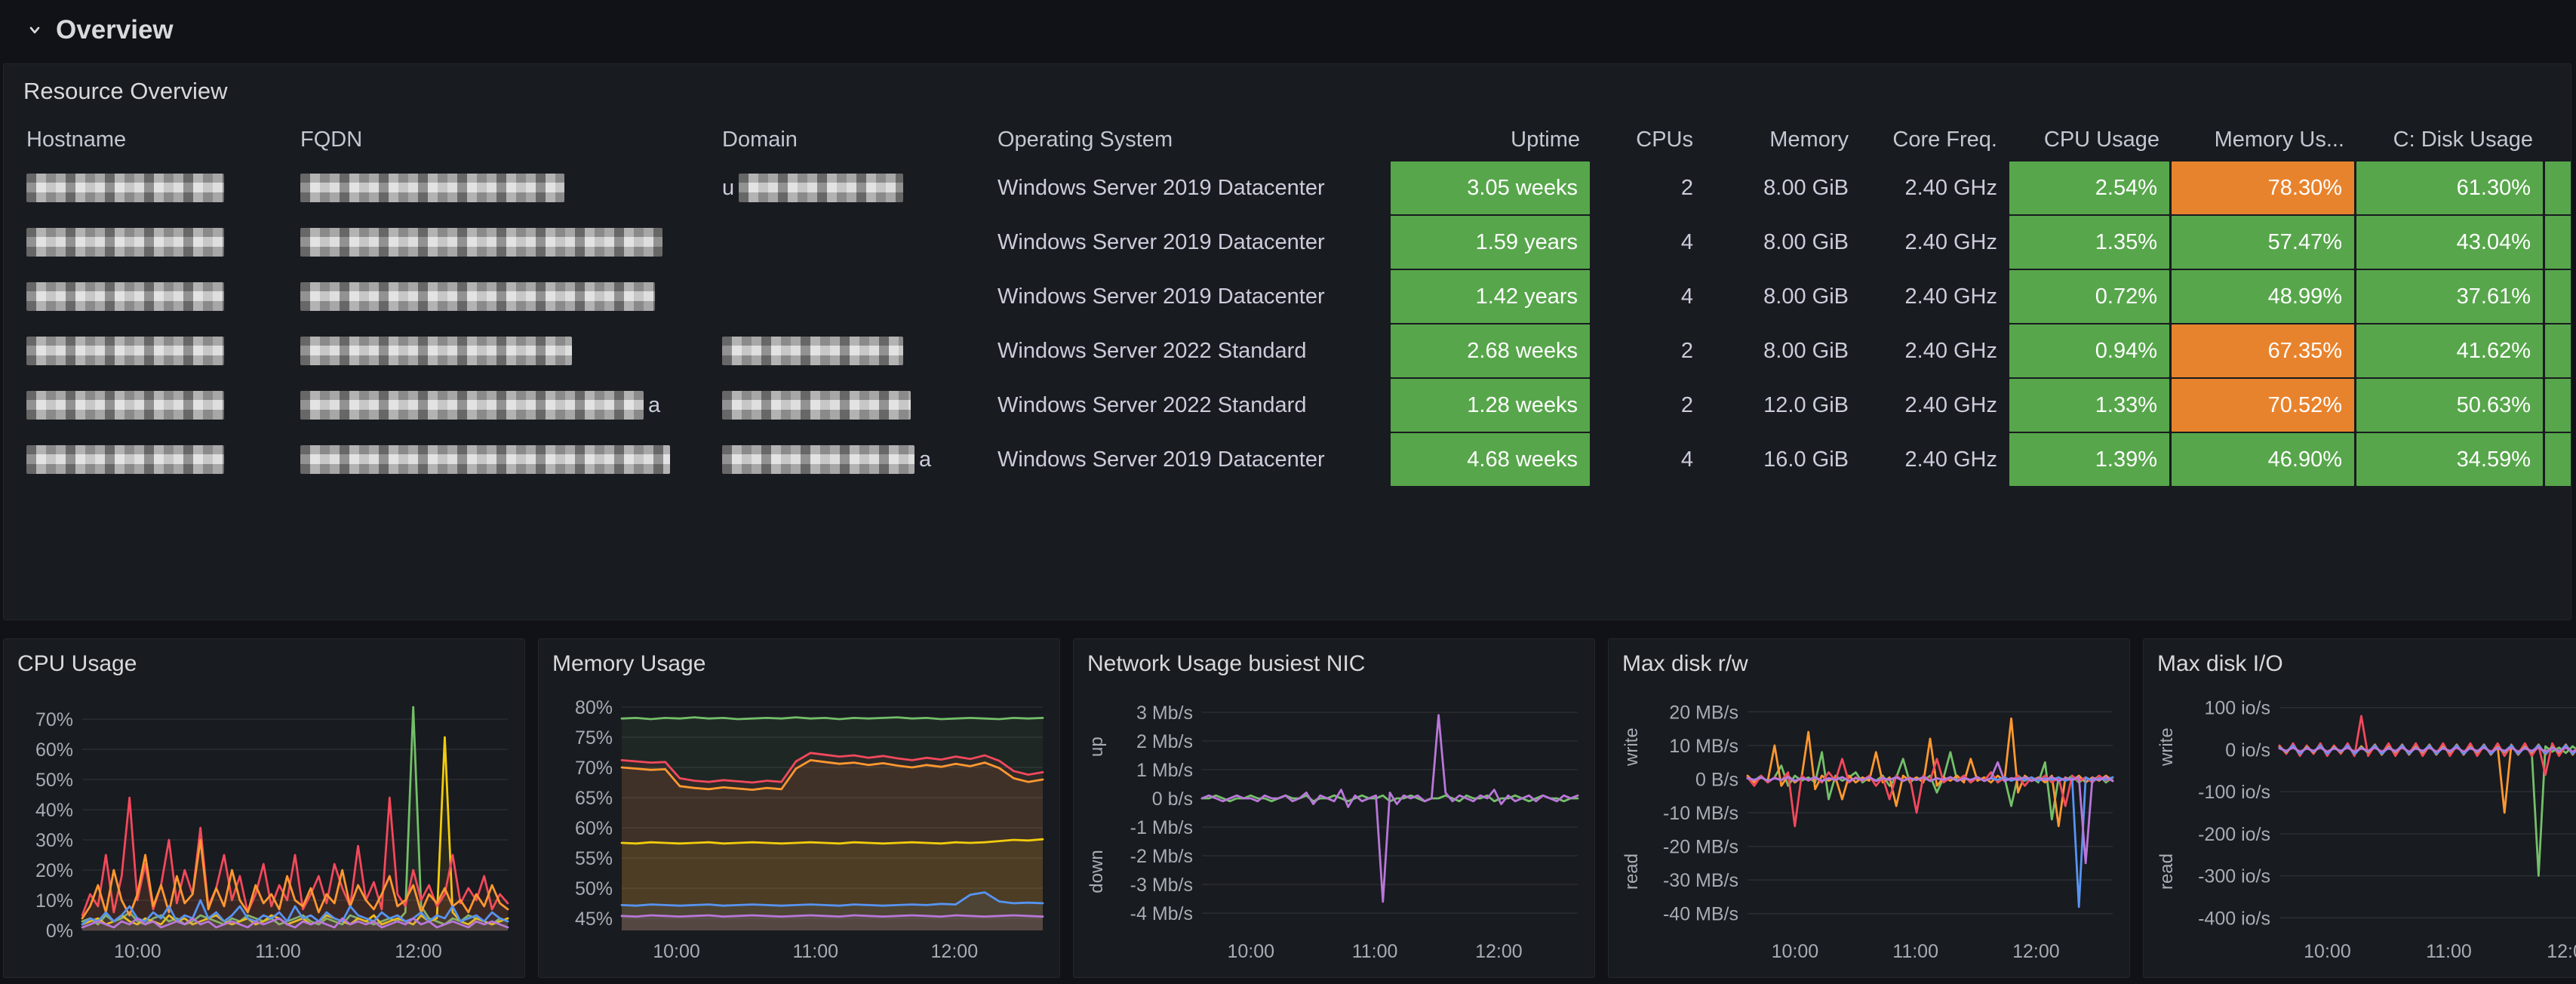 This screenshot has height=984, width=2576. Describe the element at coordinates (1161, 856) in the screenshot. I see `svg-text: -2 Mb/s` at that location.